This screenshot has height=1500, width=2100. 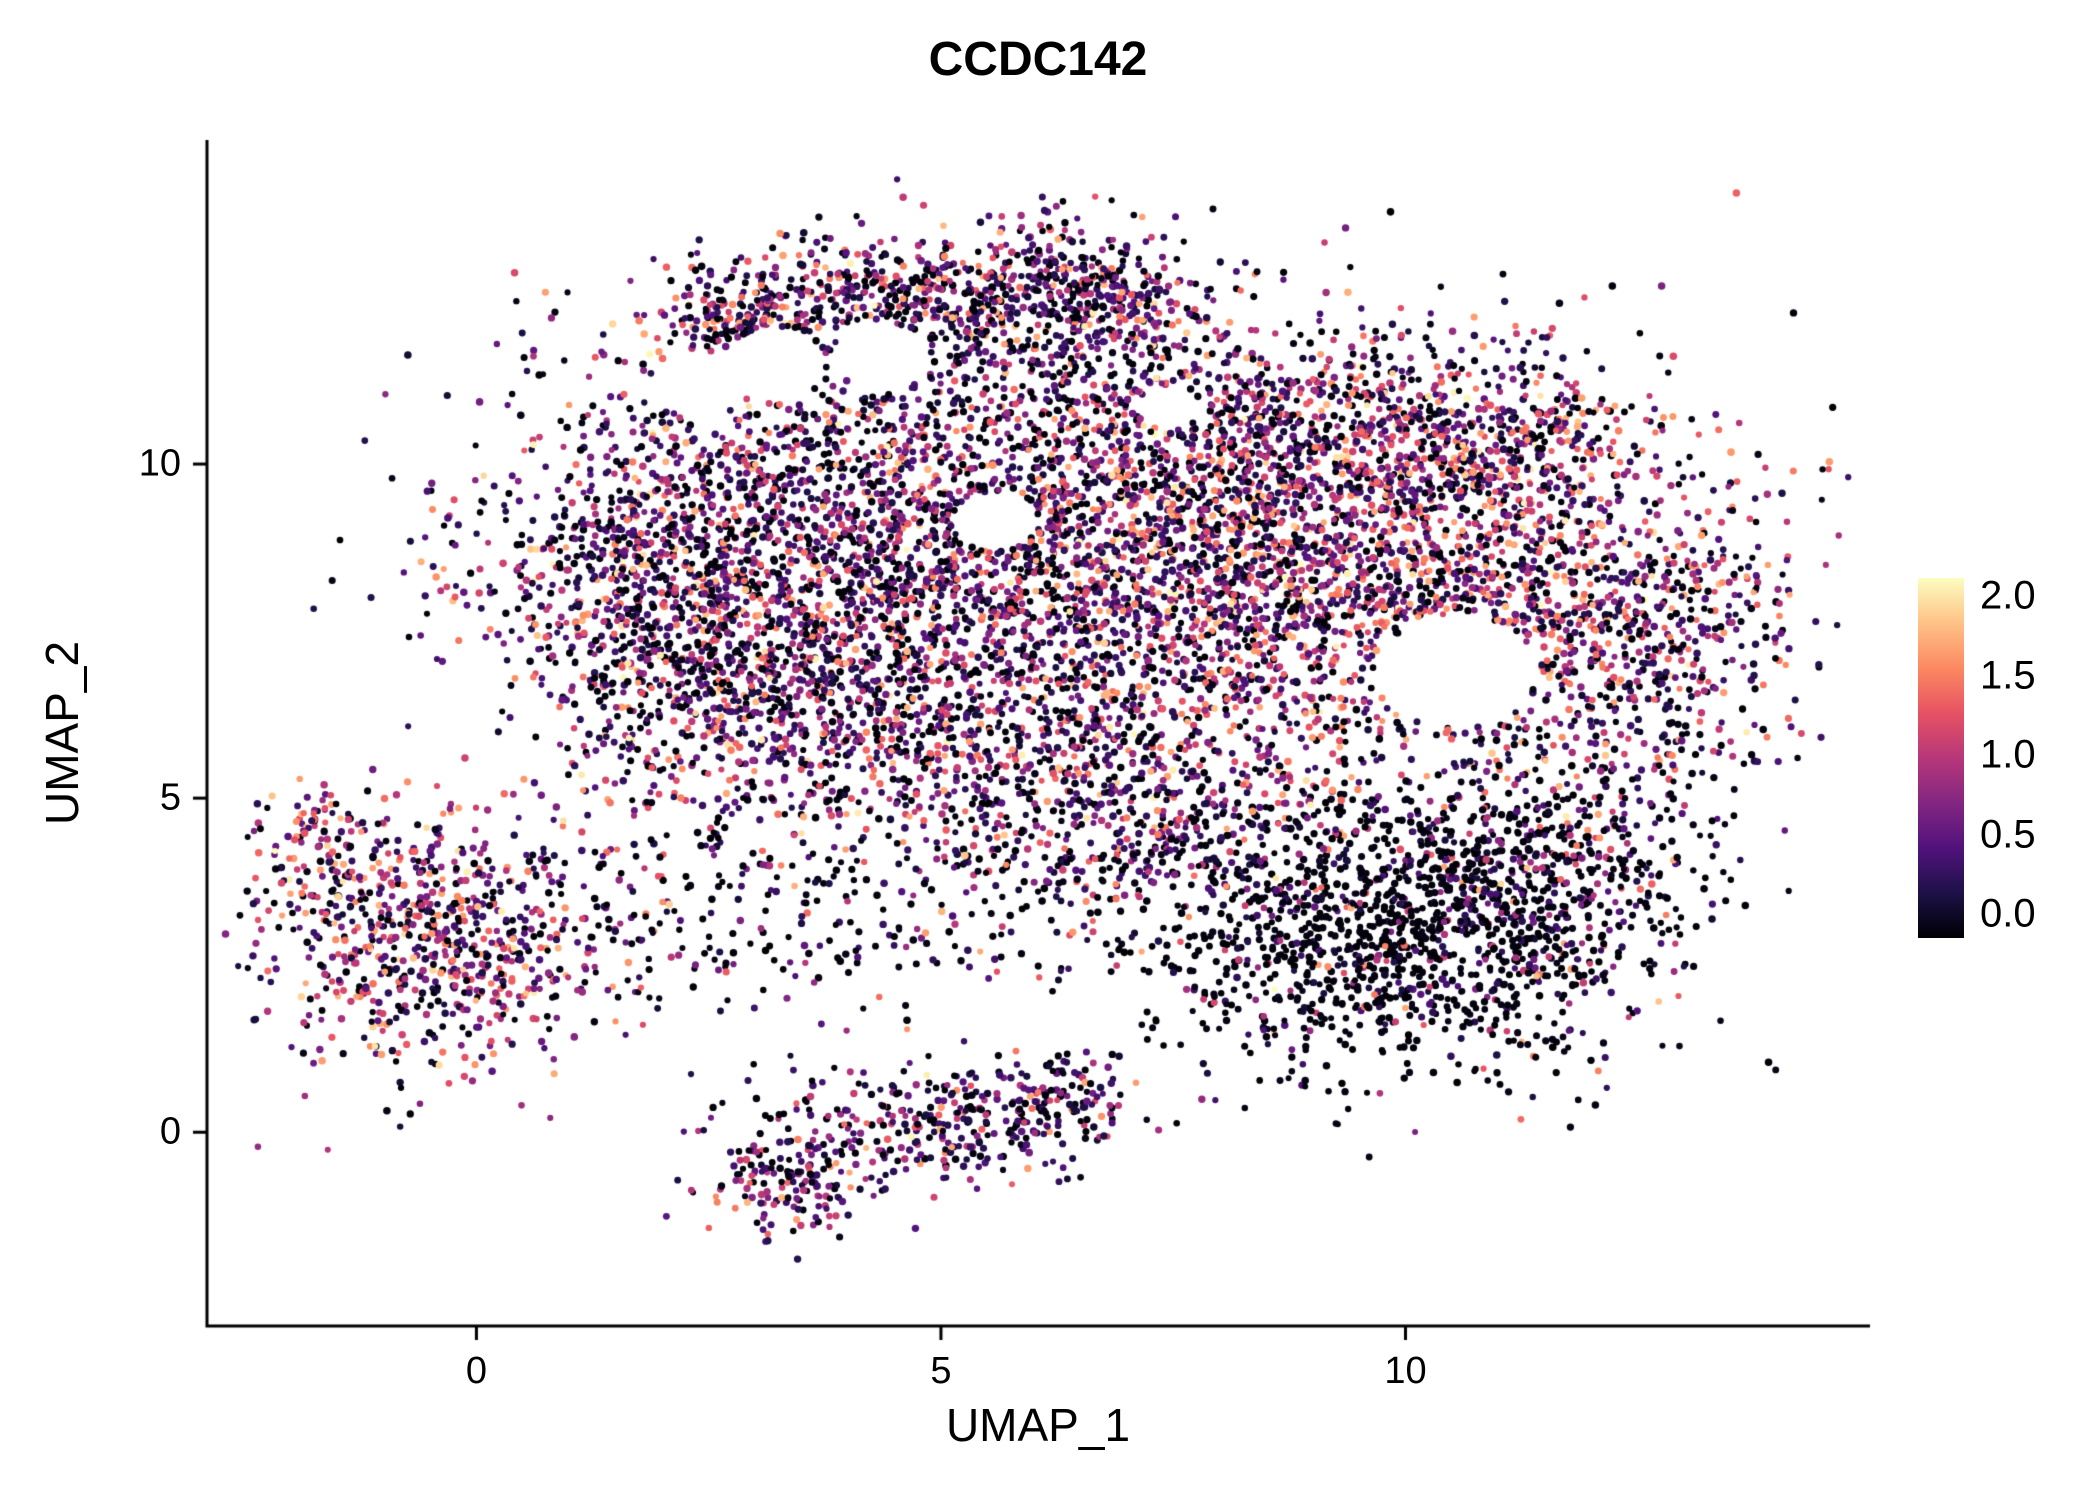 What do you see at coordinates (2008, 675) in the screenshot?
I see `colorbar-tick-label: 1.5` at bounding box center [2008, 675].